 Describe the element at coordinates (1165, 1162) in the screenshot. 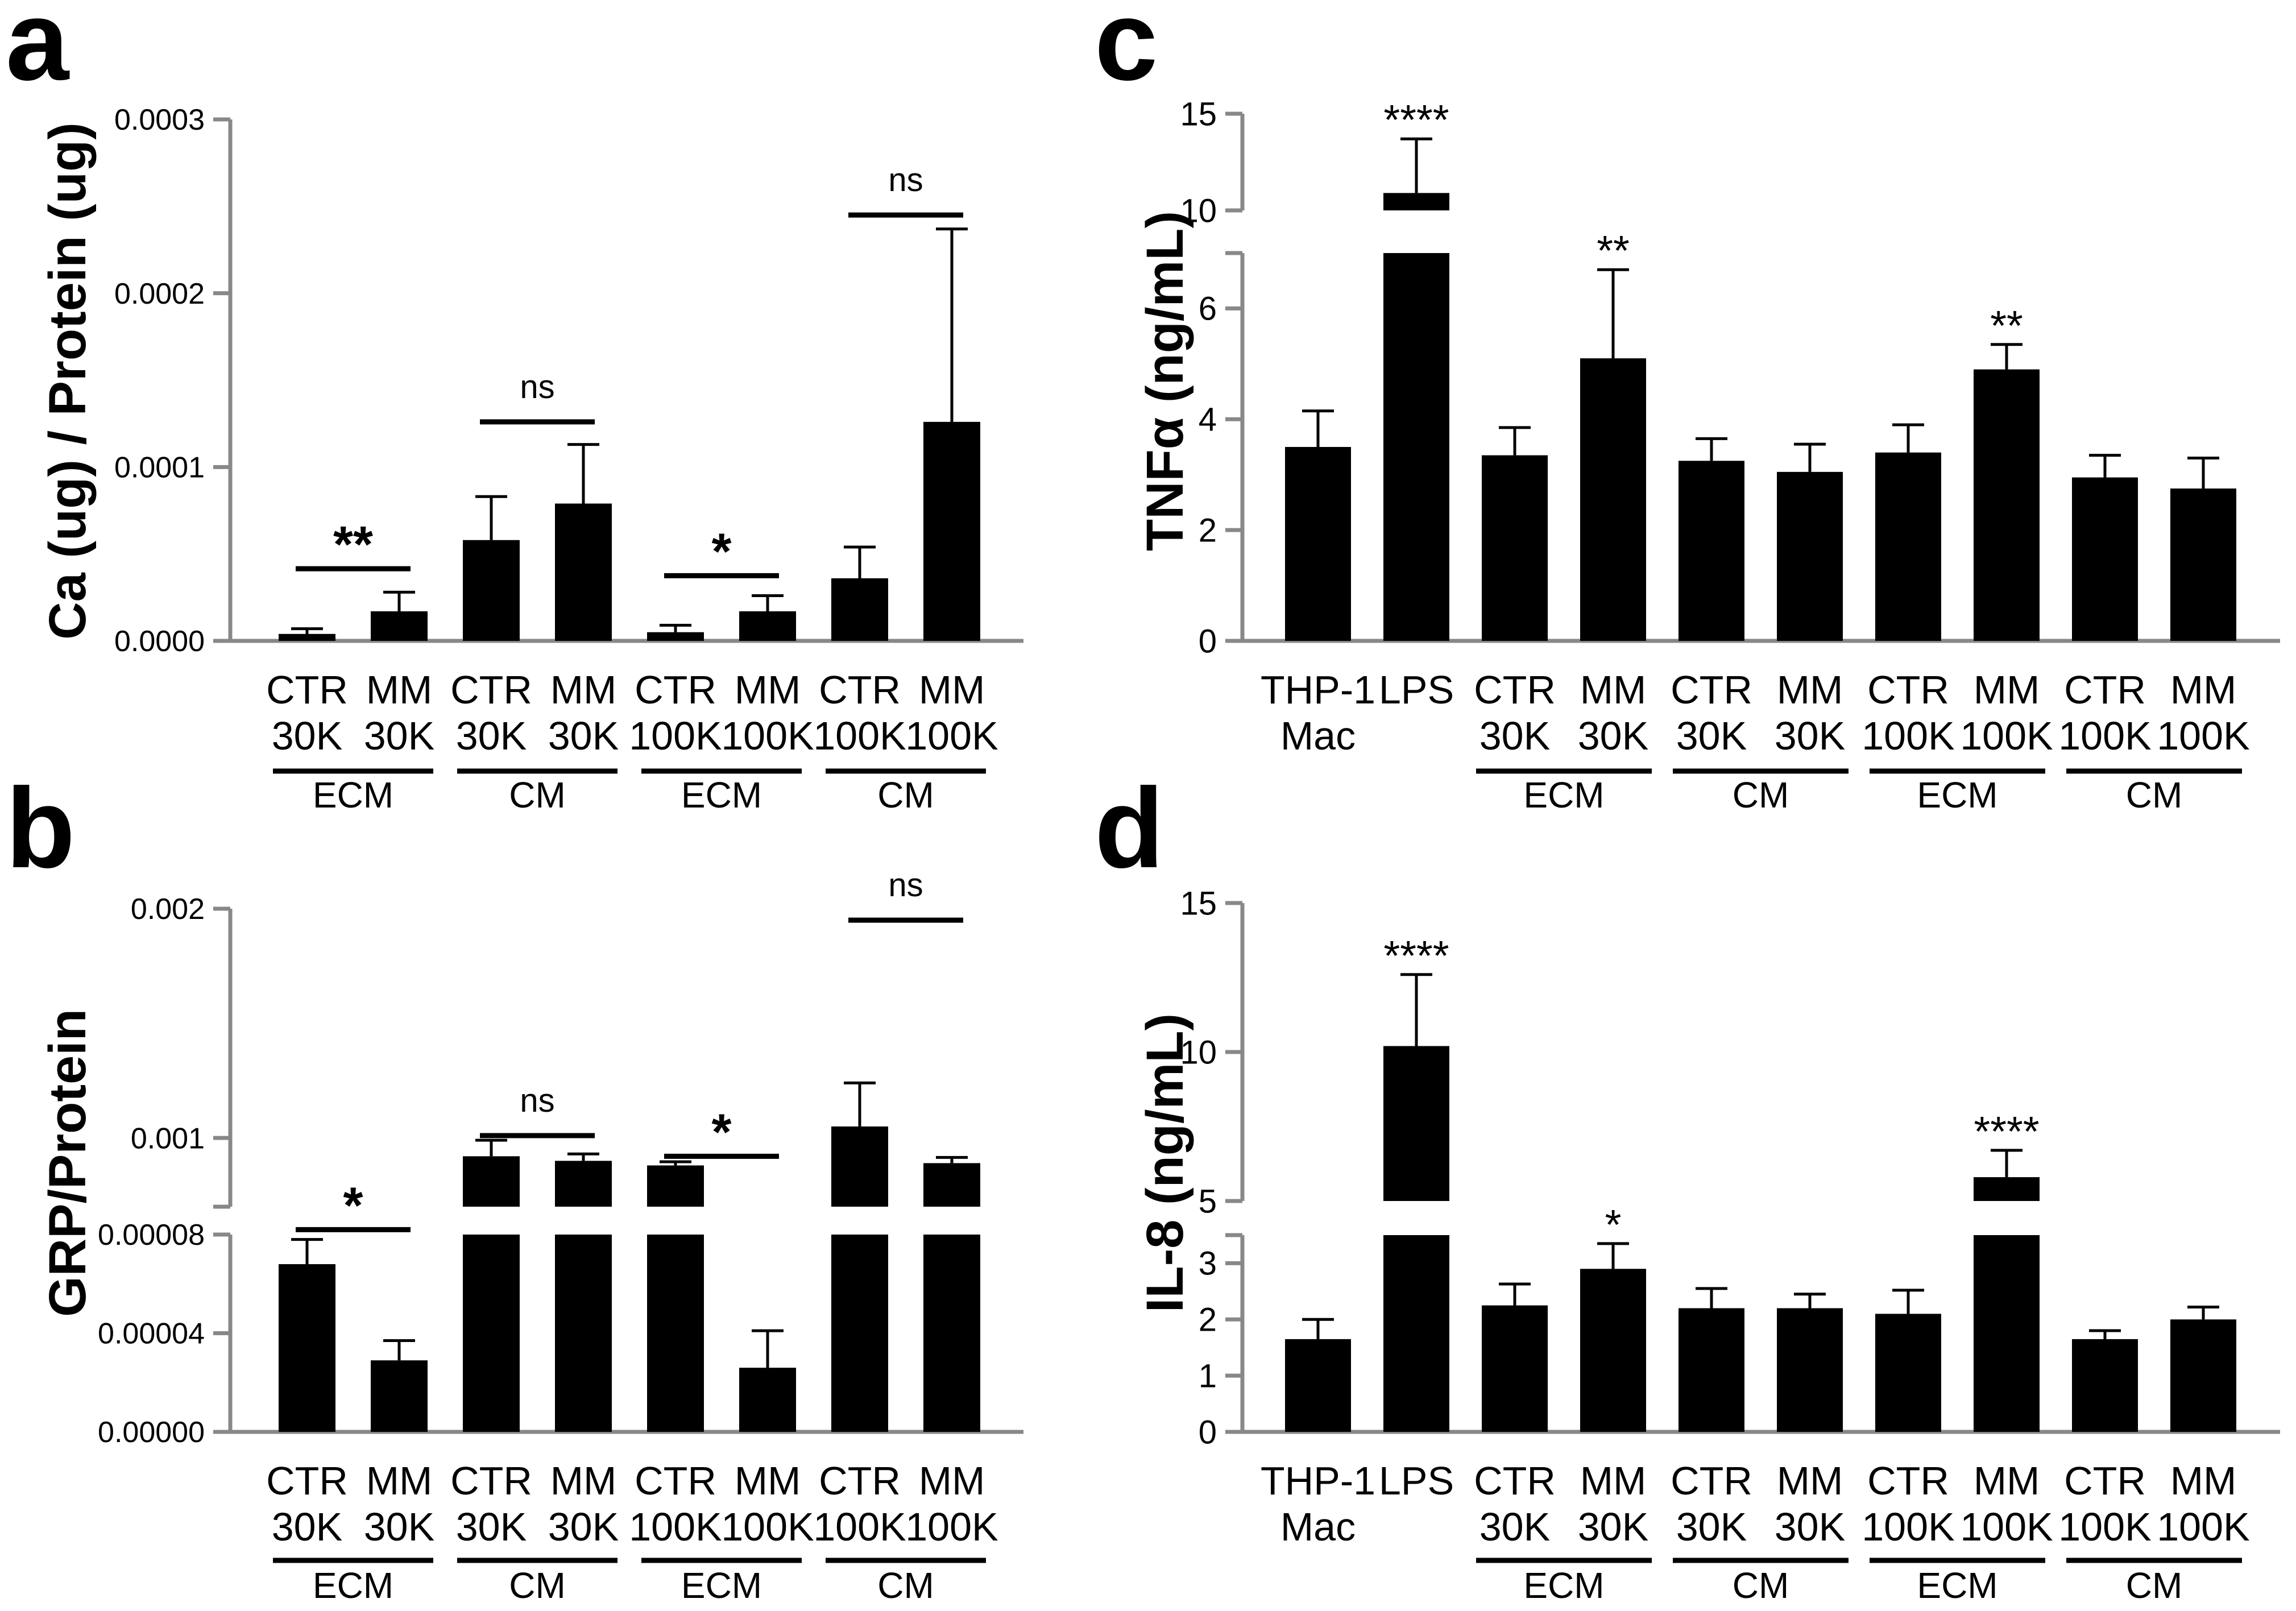

I see `y-axis-label-d: IL-8 (ng/mL)` at that location.